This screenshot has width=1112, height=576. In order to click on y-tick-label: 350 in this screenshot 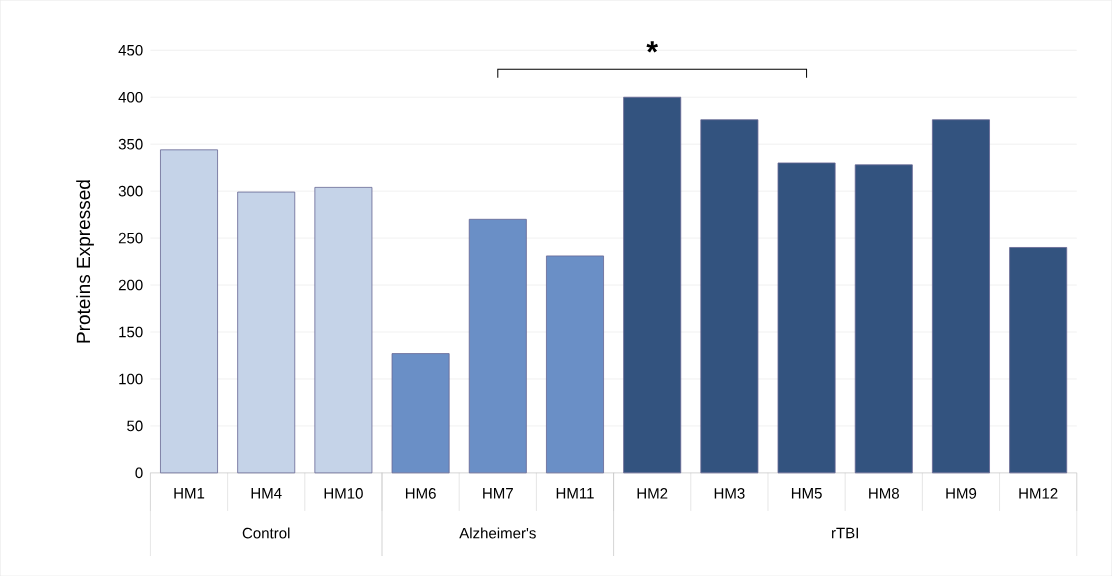, I will do `click(130, 144)`.